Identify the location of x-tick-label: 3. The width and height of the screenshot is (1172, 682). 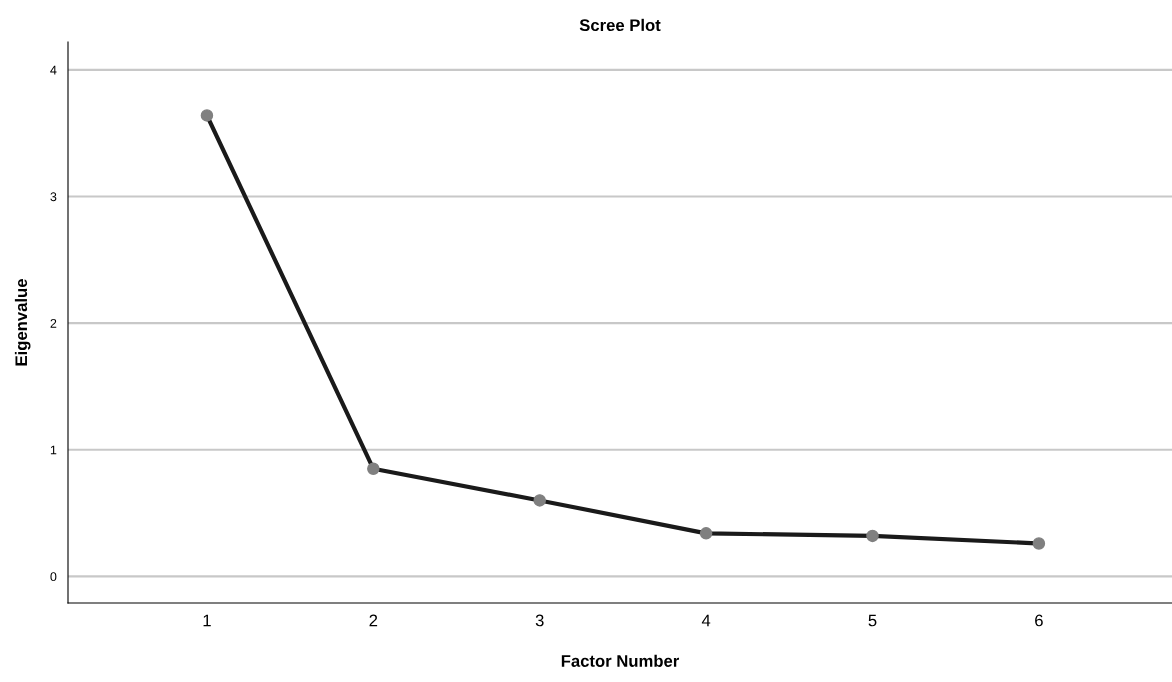
(539, 620).